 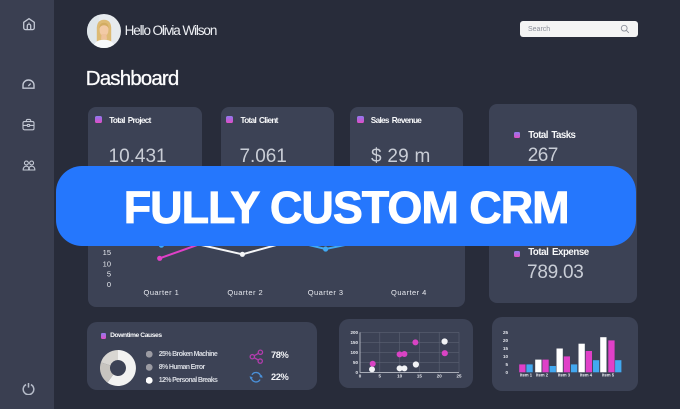 I want to click on svg-text: Quarter 2, so click(x=245, y=292).